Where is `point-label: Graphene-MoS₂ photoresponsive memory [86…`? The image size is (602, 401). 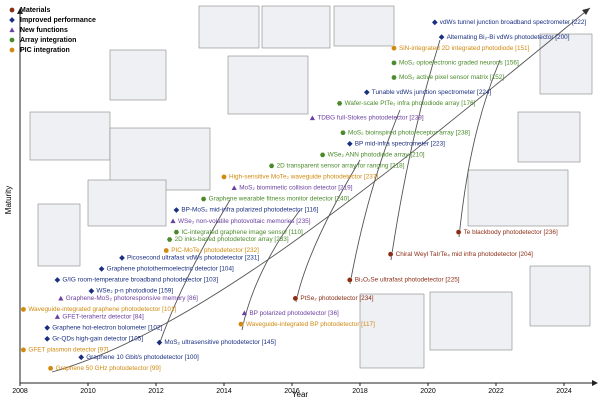 point-label: Graphene-MoS₂ photoresponsive memory [86… is located at coordinates (132, 298).